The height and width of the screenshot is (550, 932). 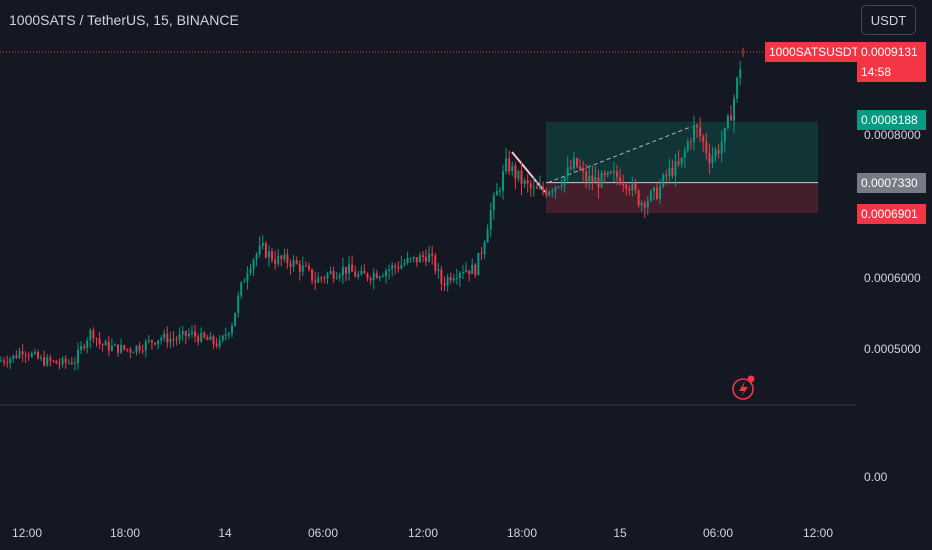 I want to click on long-position-target-zone, so click(x=682, y=152).